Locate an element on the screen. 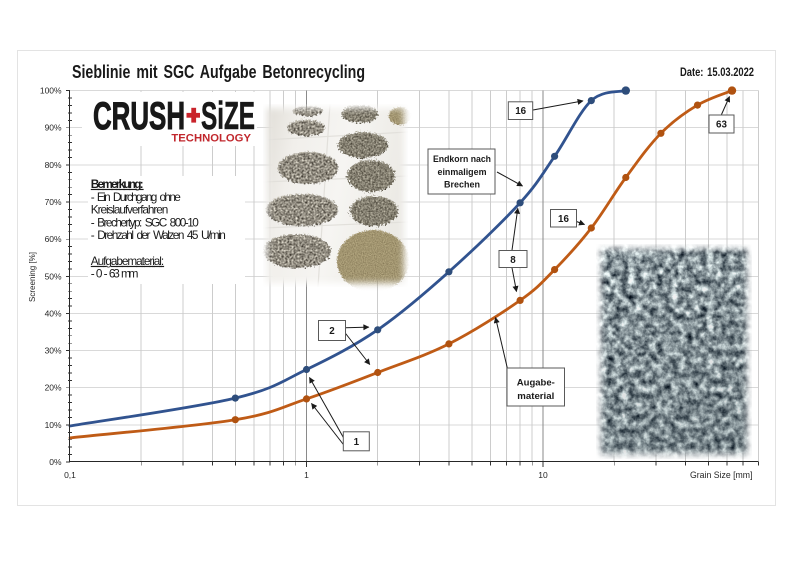 This screenshot has width=800, height=565. svg-text: SiZE is located at coordinates (228, 116).